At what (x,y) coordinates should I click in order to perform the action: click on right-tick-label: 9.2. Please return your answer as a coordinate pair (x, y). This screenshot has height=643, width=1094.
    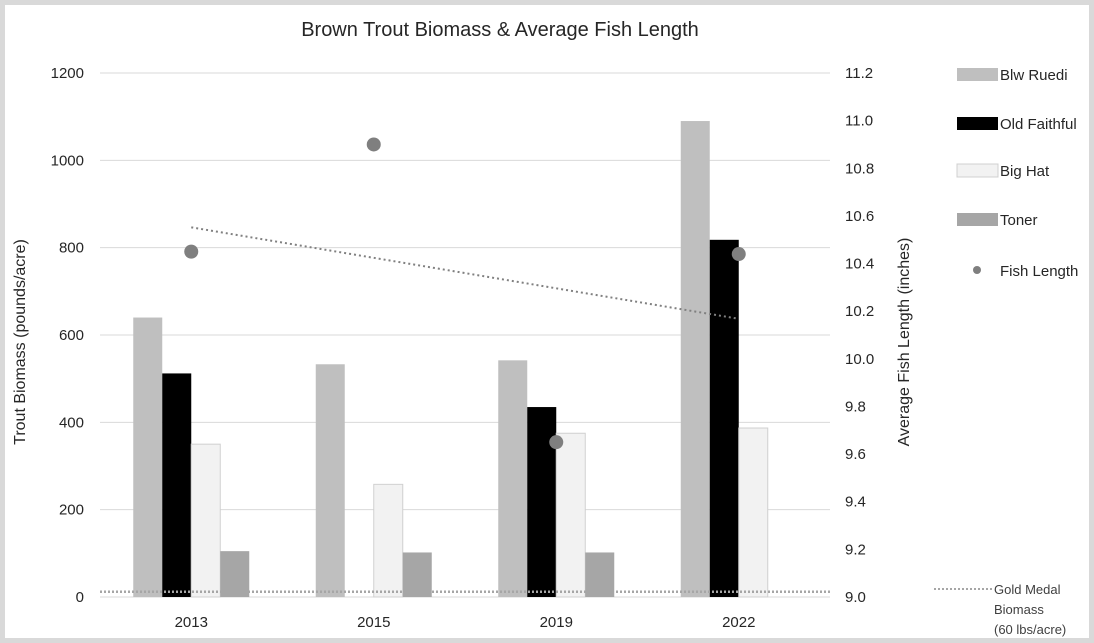
    Looking at the image, I should click on (855, 549).